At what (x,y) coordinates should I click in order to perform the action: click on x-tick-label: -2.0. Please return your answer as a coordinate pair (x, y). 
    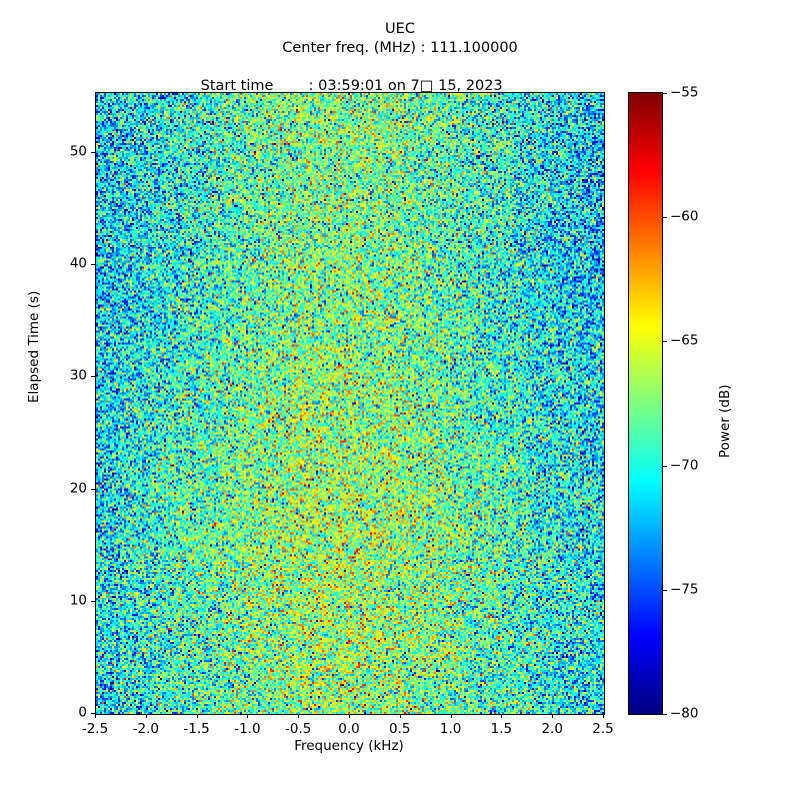
    Looking at the image, I should click on (145, 729).